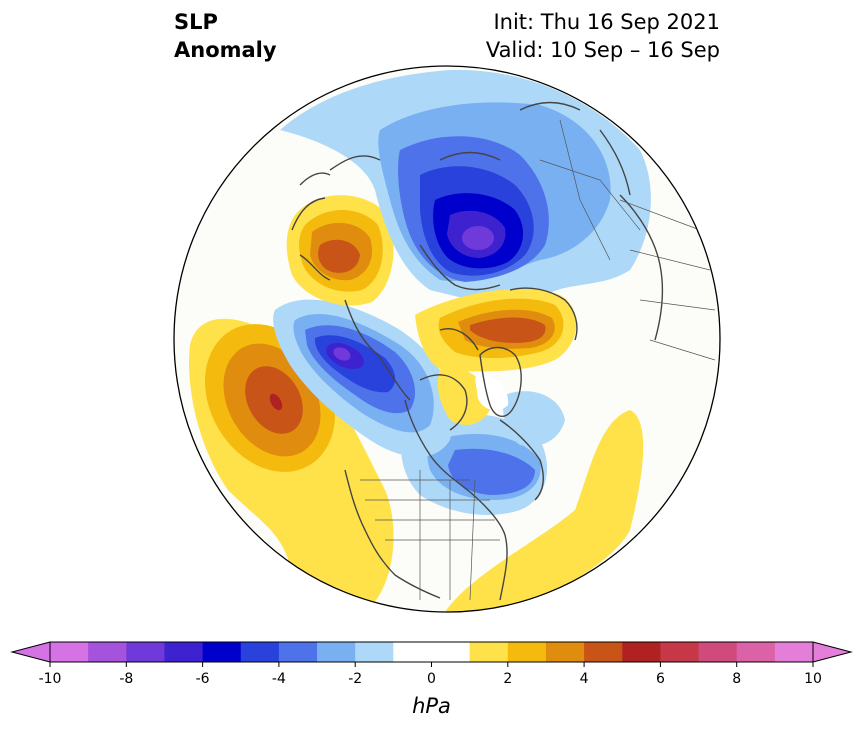 This screenshot has width=863, height=732. I want to click on colorbar-tick-label: 10, so click(813, 679).